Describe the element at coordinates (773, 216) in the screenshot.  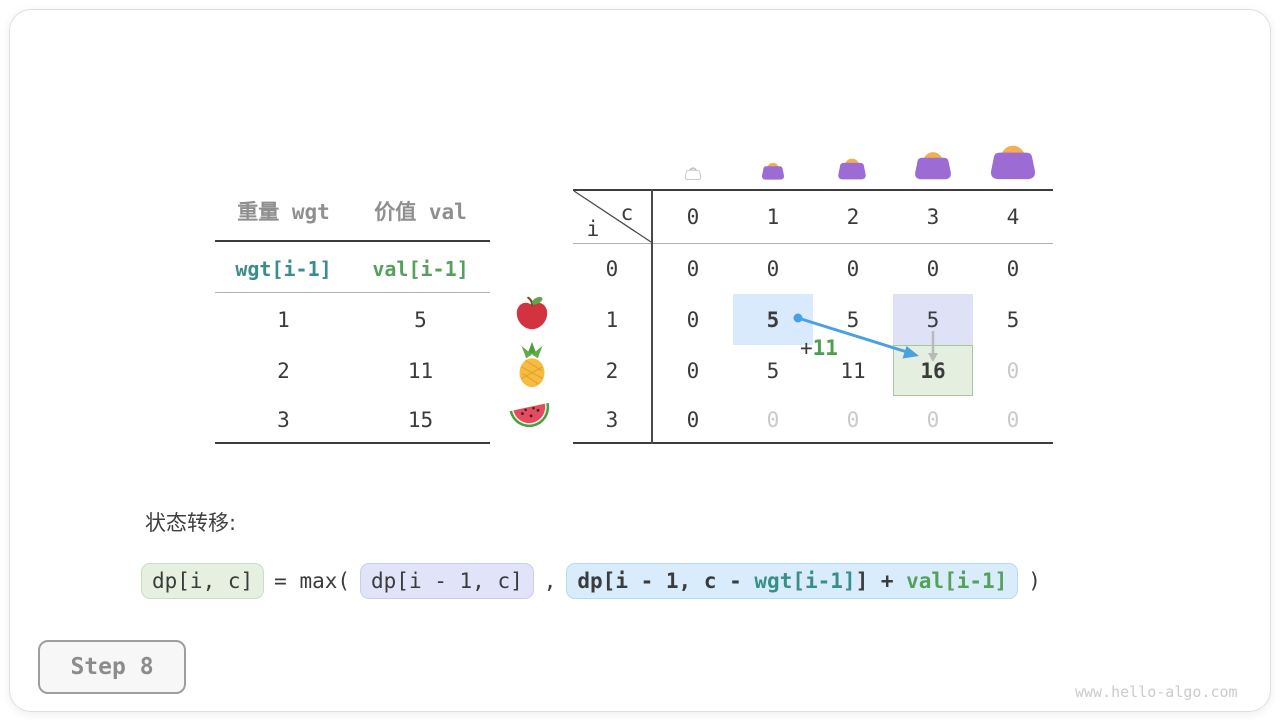
I see `dp-col-header-1: 1` at that location.